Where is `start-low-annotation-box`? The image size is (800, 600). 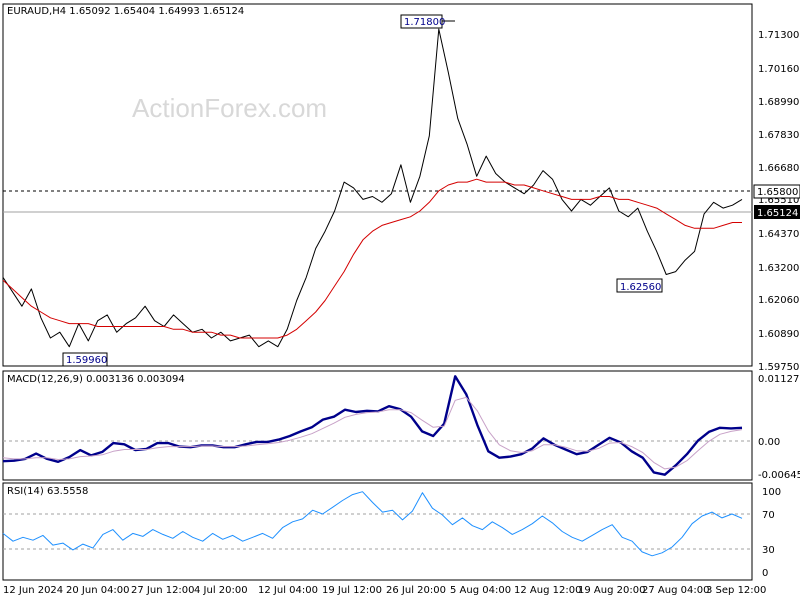 start-low-annotation-box is located at coordinates (85, 359).